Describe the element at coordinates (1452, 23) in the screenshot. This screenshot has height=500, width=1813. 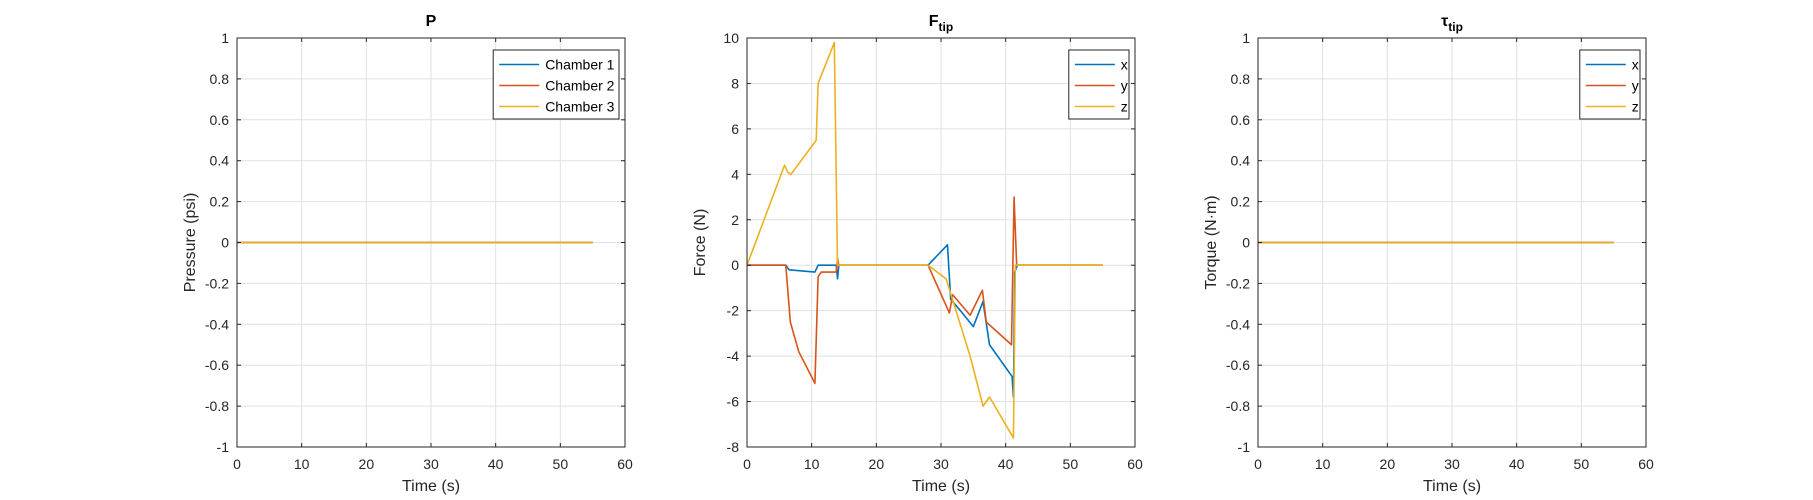
I see `chart-title: τtip` at that location.